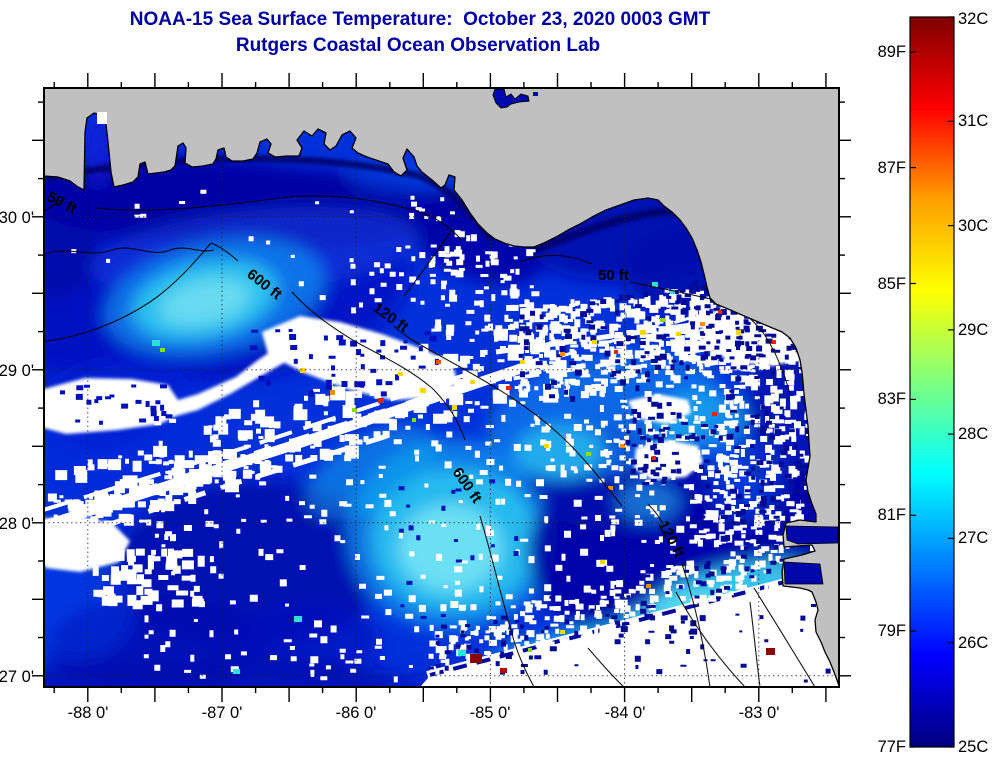  I want to click on svg-text: 81F, so click(892, 515).